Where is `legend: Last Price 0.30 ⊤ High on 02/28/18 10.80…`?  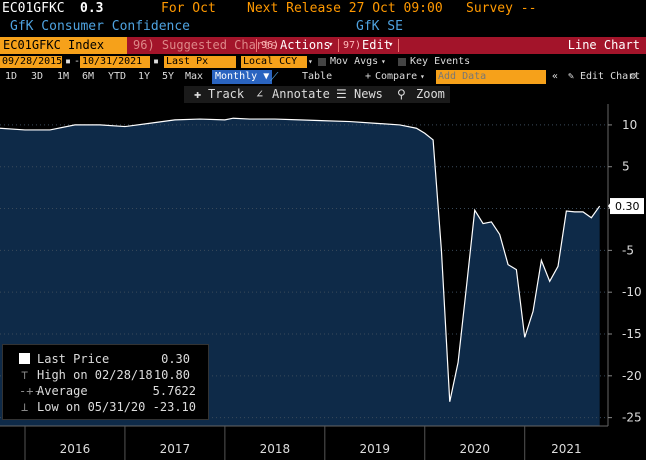 legend: Last Price 0.30 ⊤ High on 02/28/18 10.80… is located at coordinates (105, 382).